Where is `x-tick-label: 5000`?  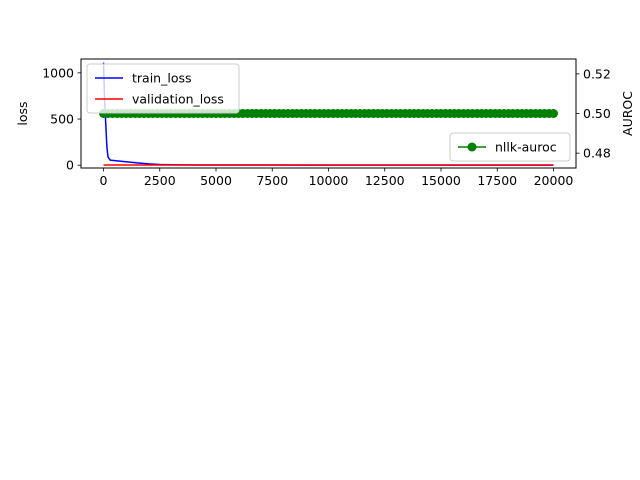
x-tick-label: 5000 is located at coordinates (216, 180).